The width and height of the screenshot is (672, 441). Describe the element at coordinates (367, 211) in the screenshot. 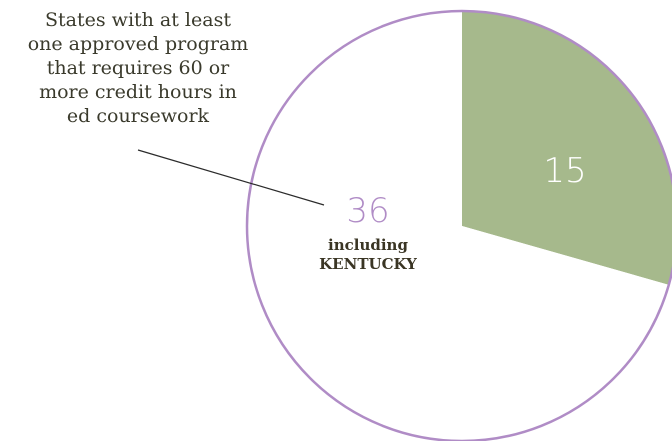

I see `slice-label-36: 36` at that location.